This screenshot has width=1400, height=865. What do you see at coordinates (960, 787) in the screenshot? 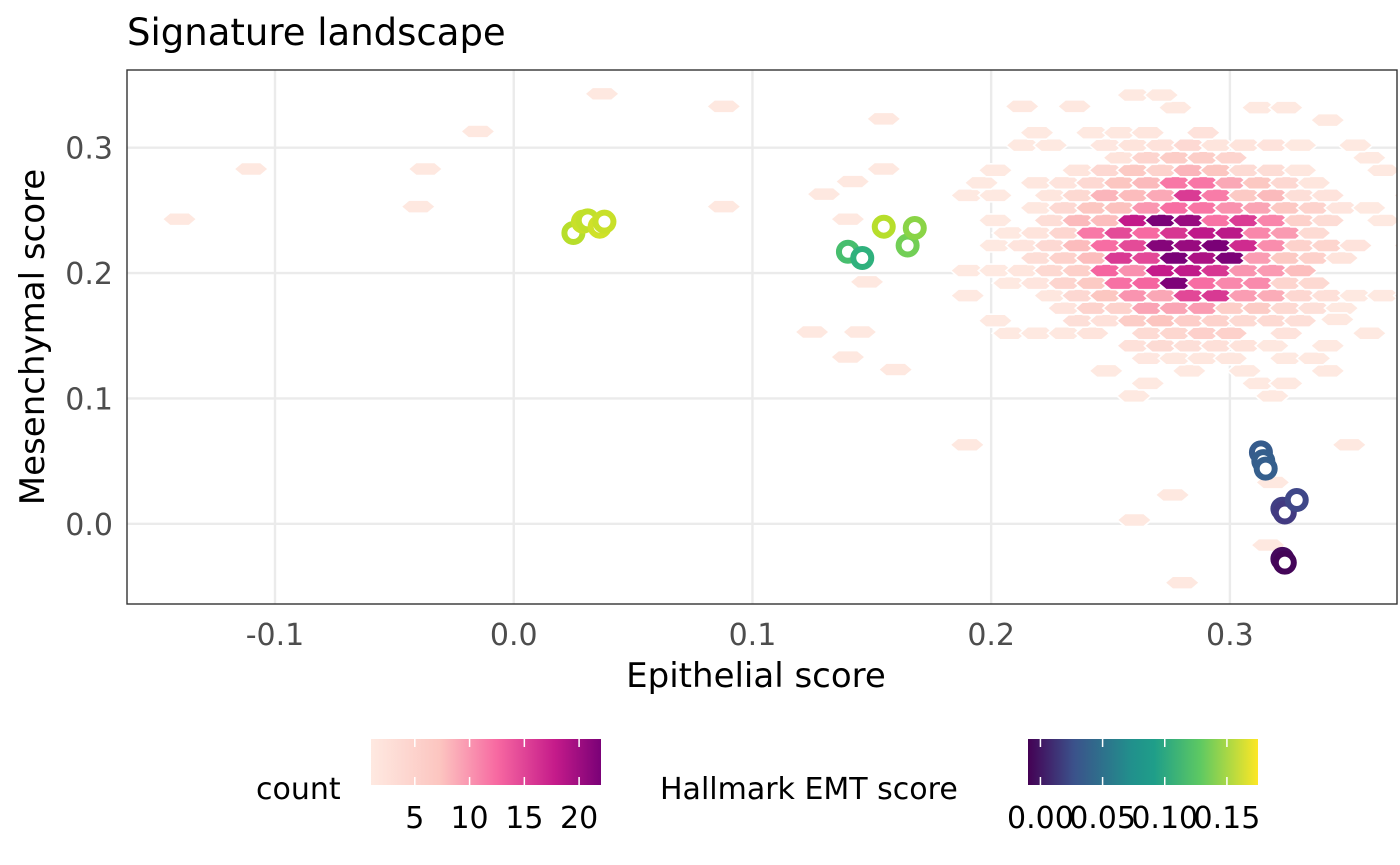
I see `emt-legend: Hallmark EMT score 0.000.050.100.15` at bounding box center [960, 787].